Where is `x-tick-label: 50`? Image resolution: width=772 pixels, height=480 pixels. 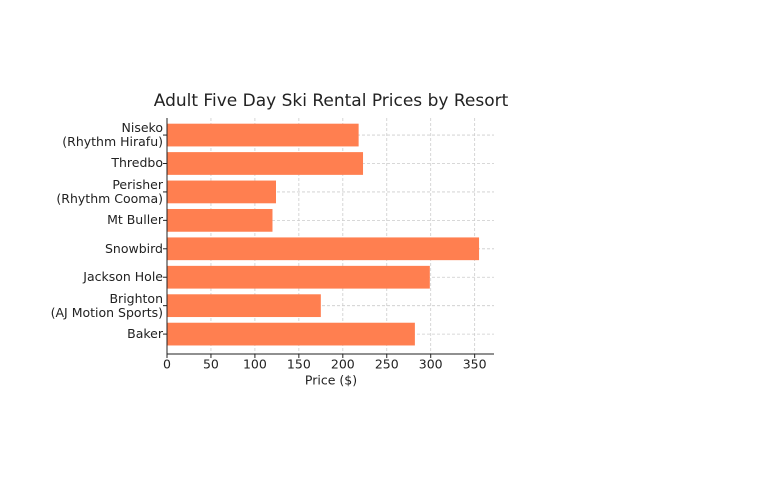 x-tick-label: 50 is located at coordinates (211, 364).